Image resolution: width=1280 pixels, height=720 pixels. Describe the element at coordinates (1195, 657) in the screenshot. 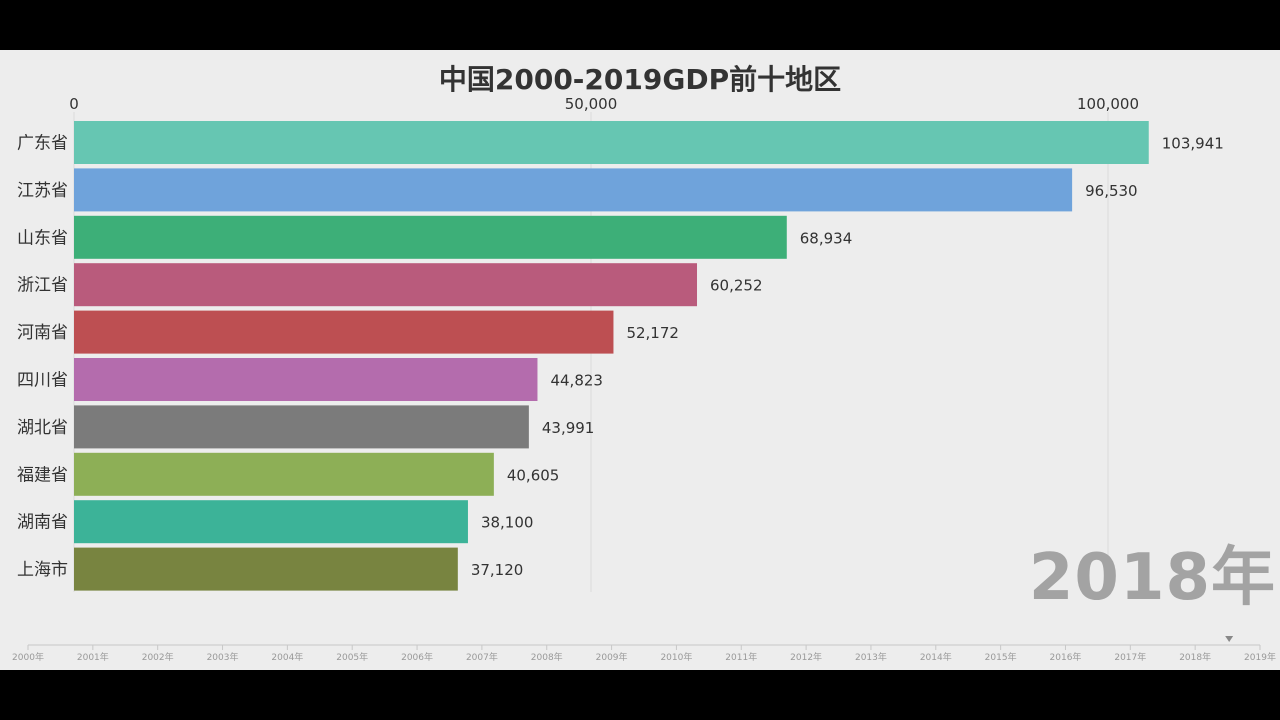

I see `timeline-year-label: 2018年` at that location.